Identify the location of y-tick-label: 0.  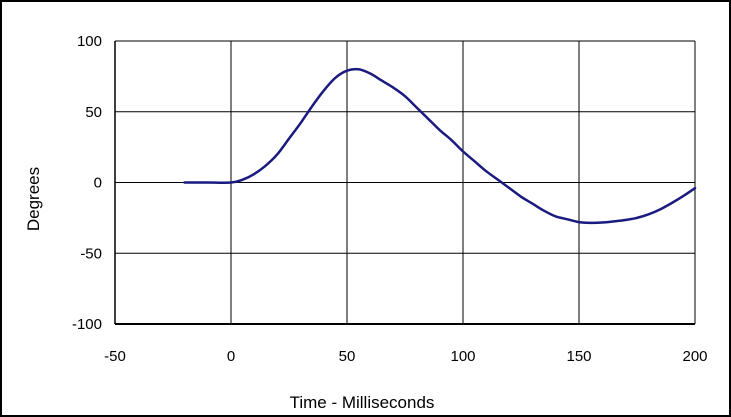
(98, 183).